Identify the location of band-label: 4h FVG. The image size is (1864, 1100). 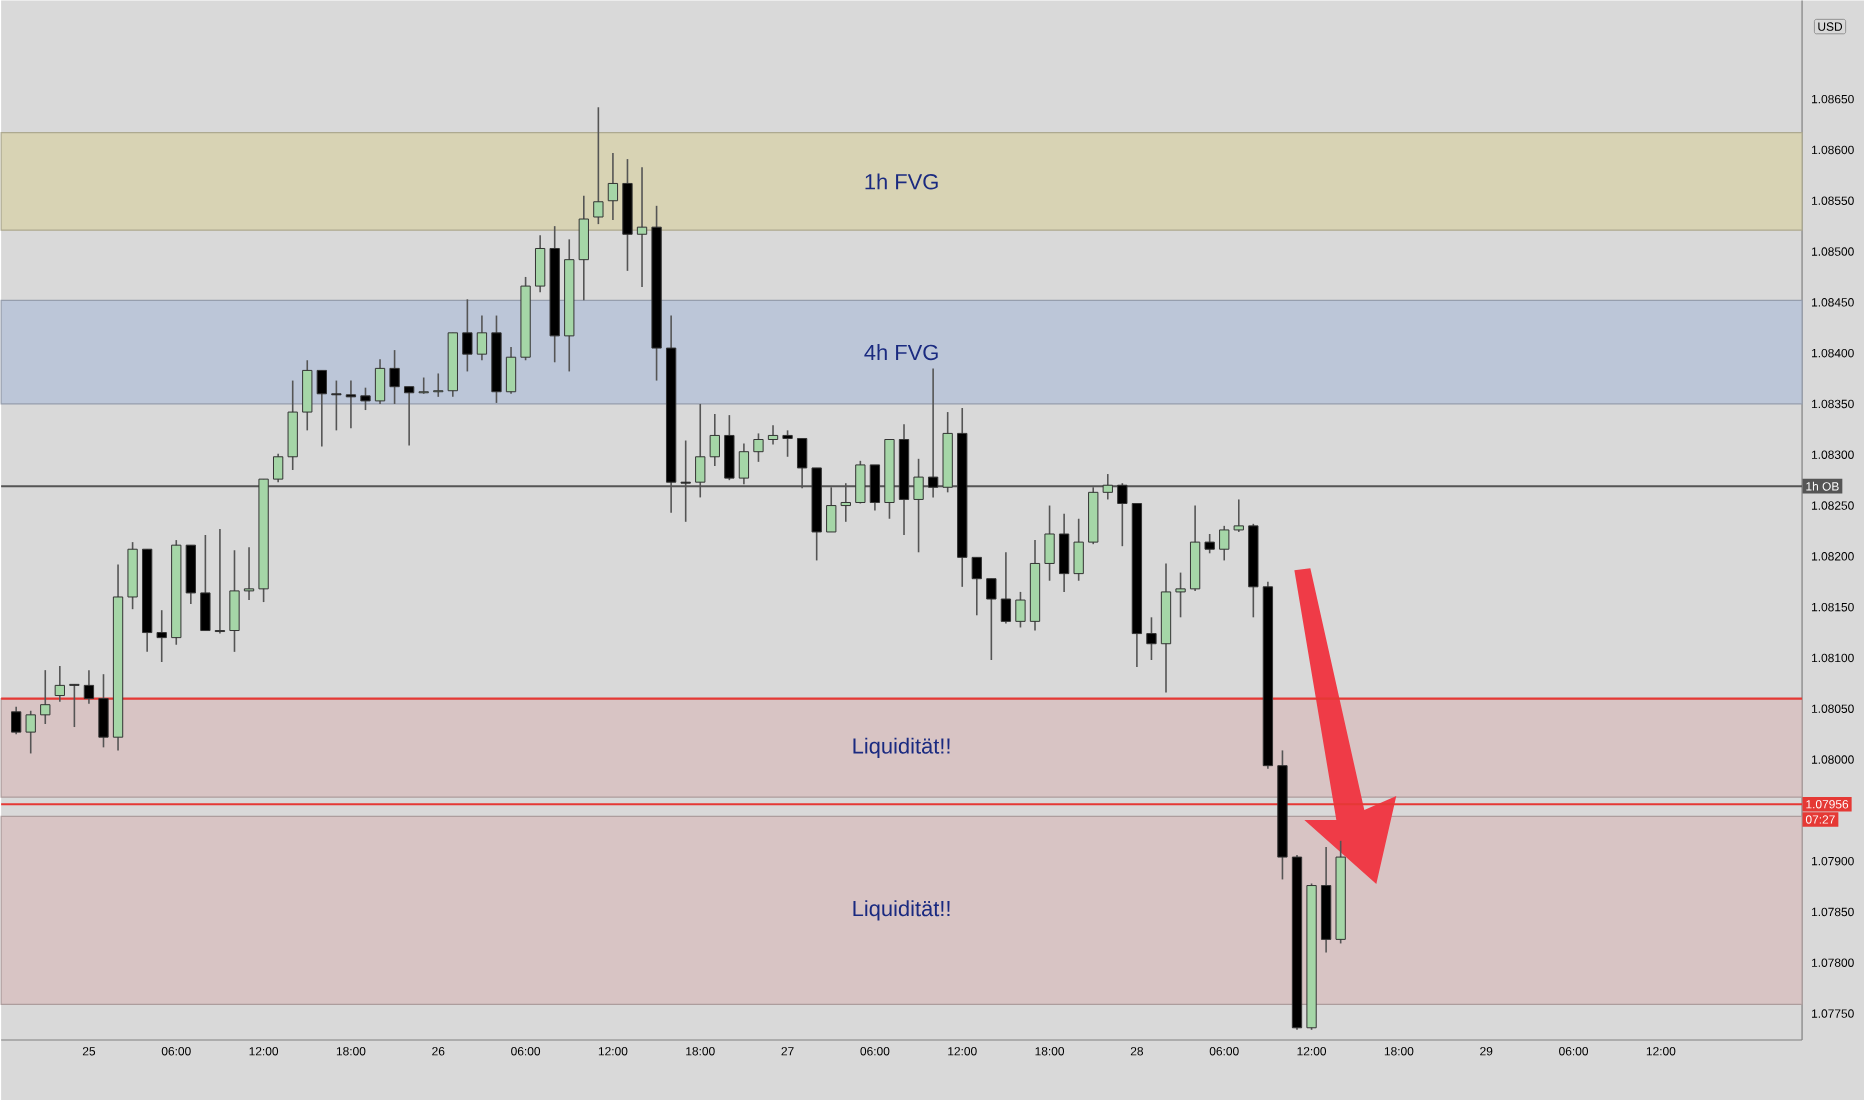
(901, 352).